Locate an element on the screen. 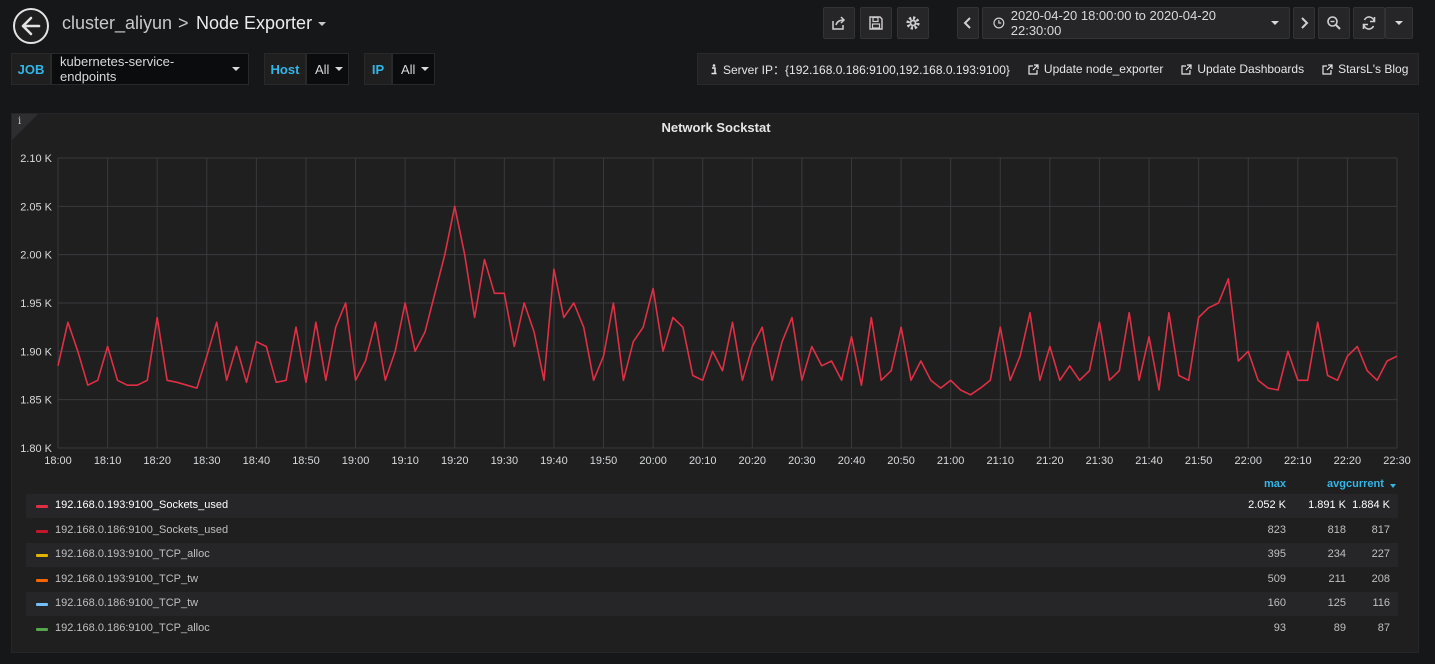  legend-value-current: 87 is located at coordinates (1383, 628).